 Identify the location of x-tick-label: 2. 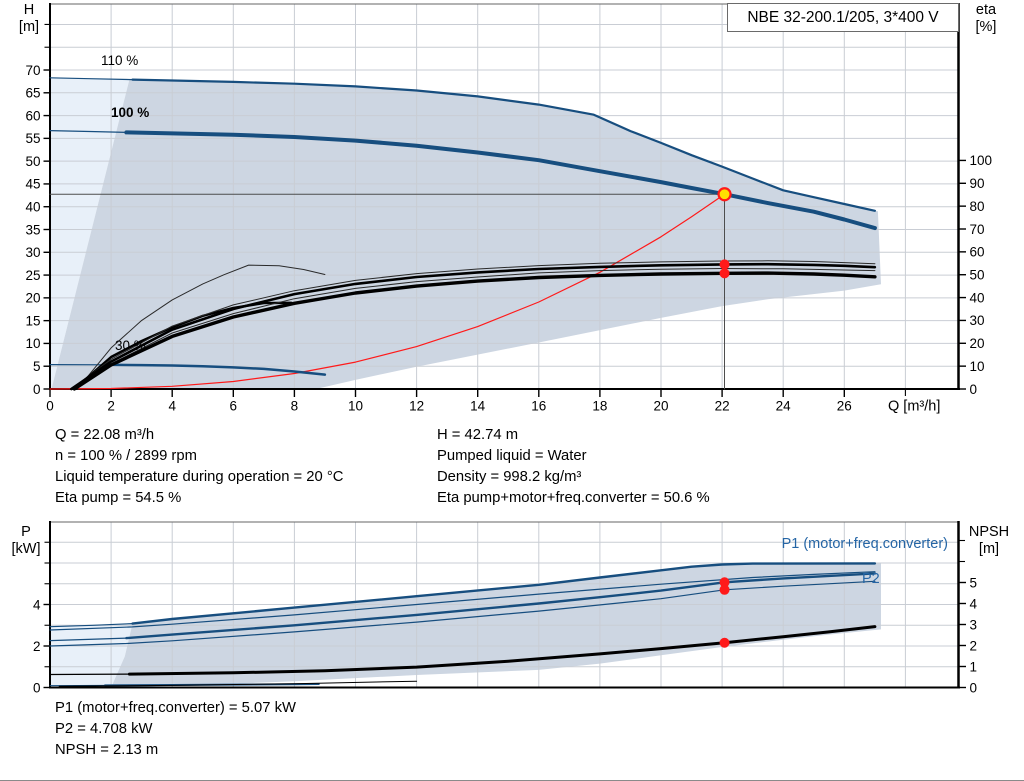
(111, 406).